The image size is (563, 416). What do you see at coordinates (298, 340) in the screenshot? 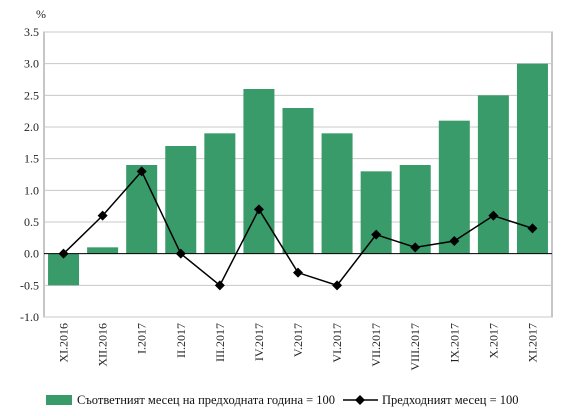
I see `x-tick-label: V.2017` at bounding box center [298, 340].